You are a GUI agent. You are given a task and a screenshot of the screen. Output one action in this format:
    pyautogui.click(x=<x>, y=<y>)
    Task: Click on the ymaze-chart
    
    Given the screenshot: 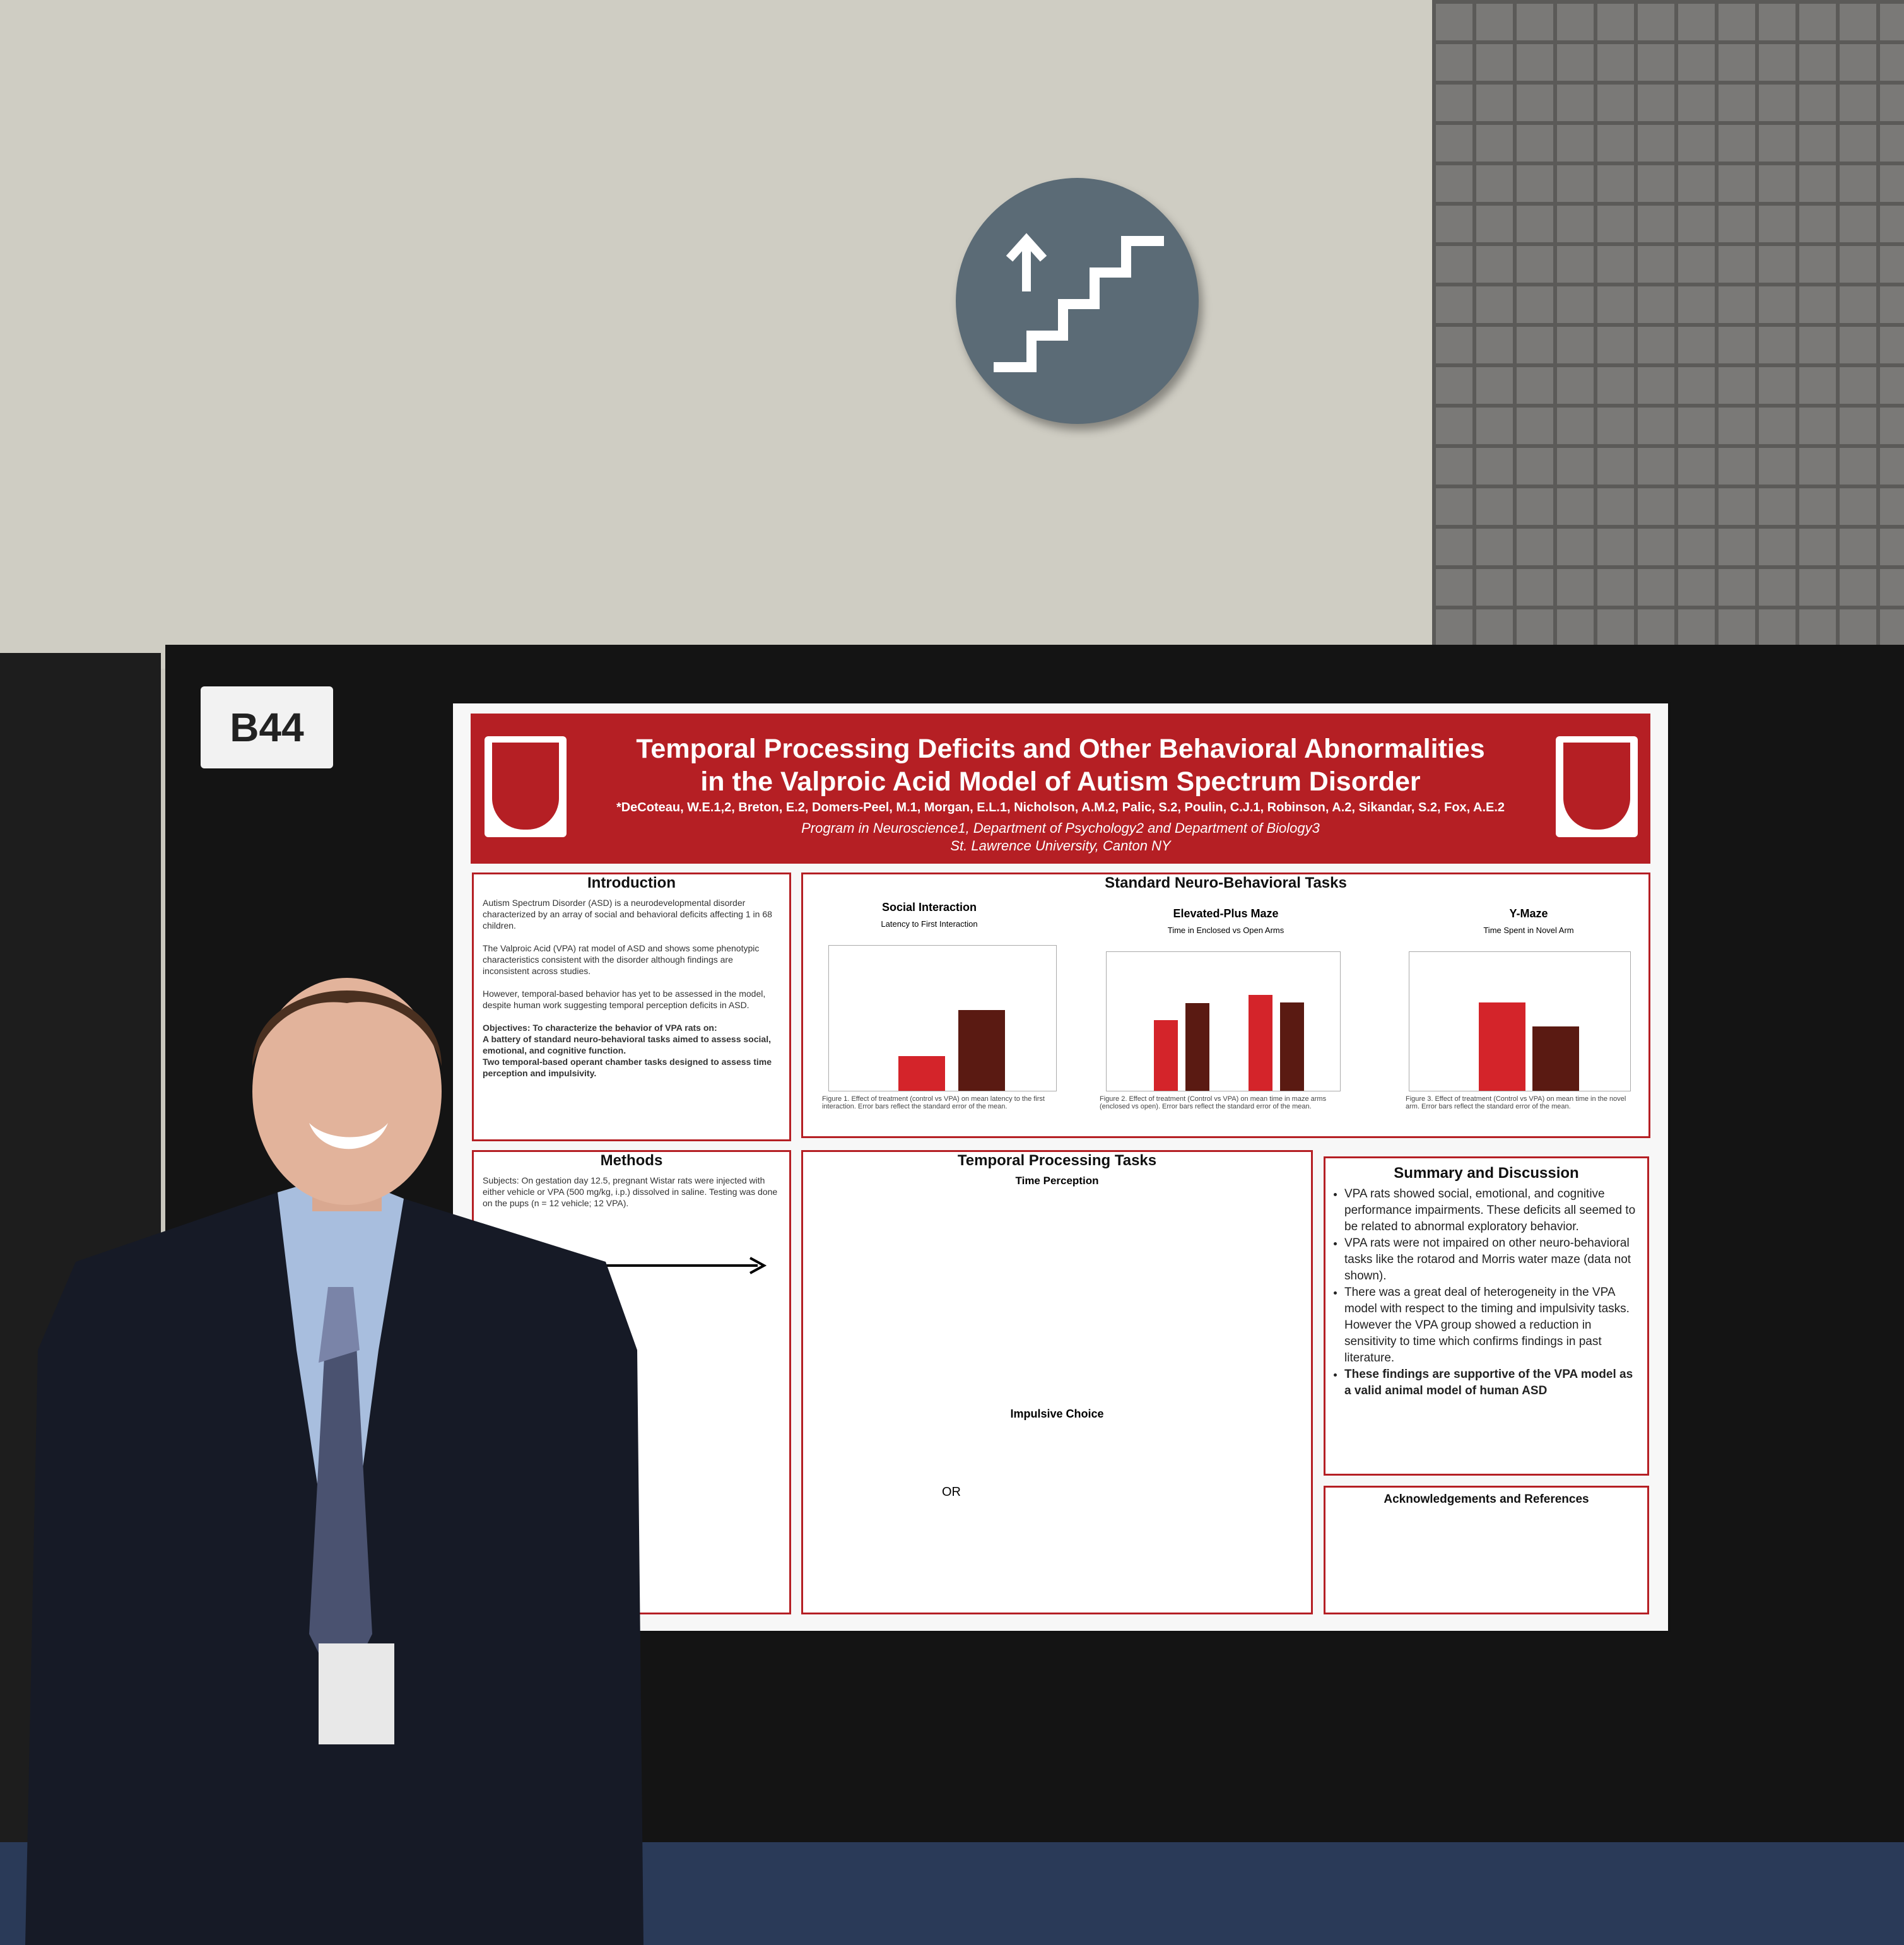 What is the action you would take?
    pyautogui.click(x=1520, y=1021)
    